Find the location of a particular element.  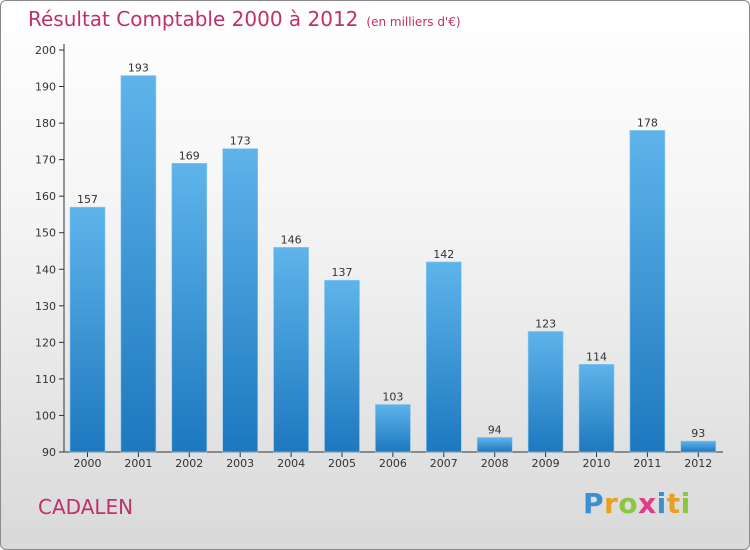

y-tick-label: 180 is located at coordinates (45, 123).